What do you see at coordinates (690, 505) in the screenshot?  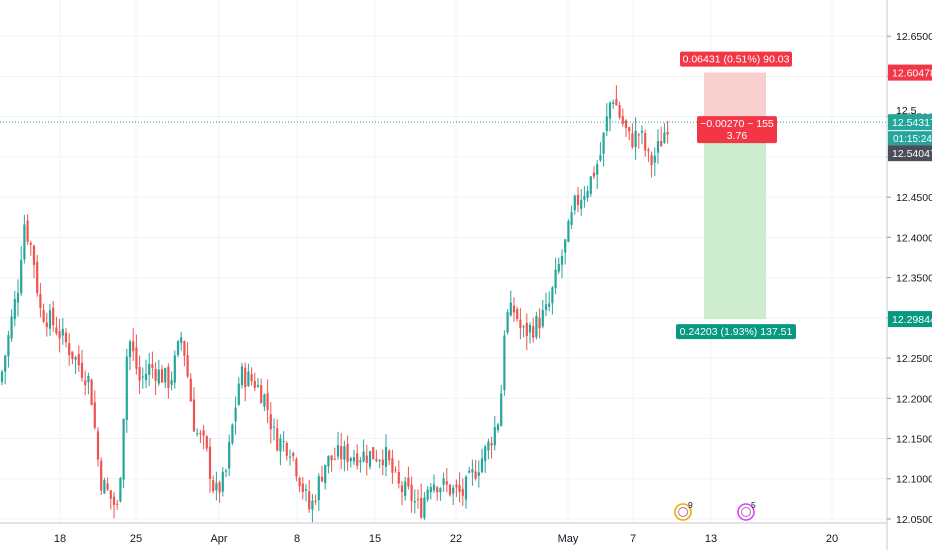 I see `event-marker-count: 9` at bounding box center [690, 505].